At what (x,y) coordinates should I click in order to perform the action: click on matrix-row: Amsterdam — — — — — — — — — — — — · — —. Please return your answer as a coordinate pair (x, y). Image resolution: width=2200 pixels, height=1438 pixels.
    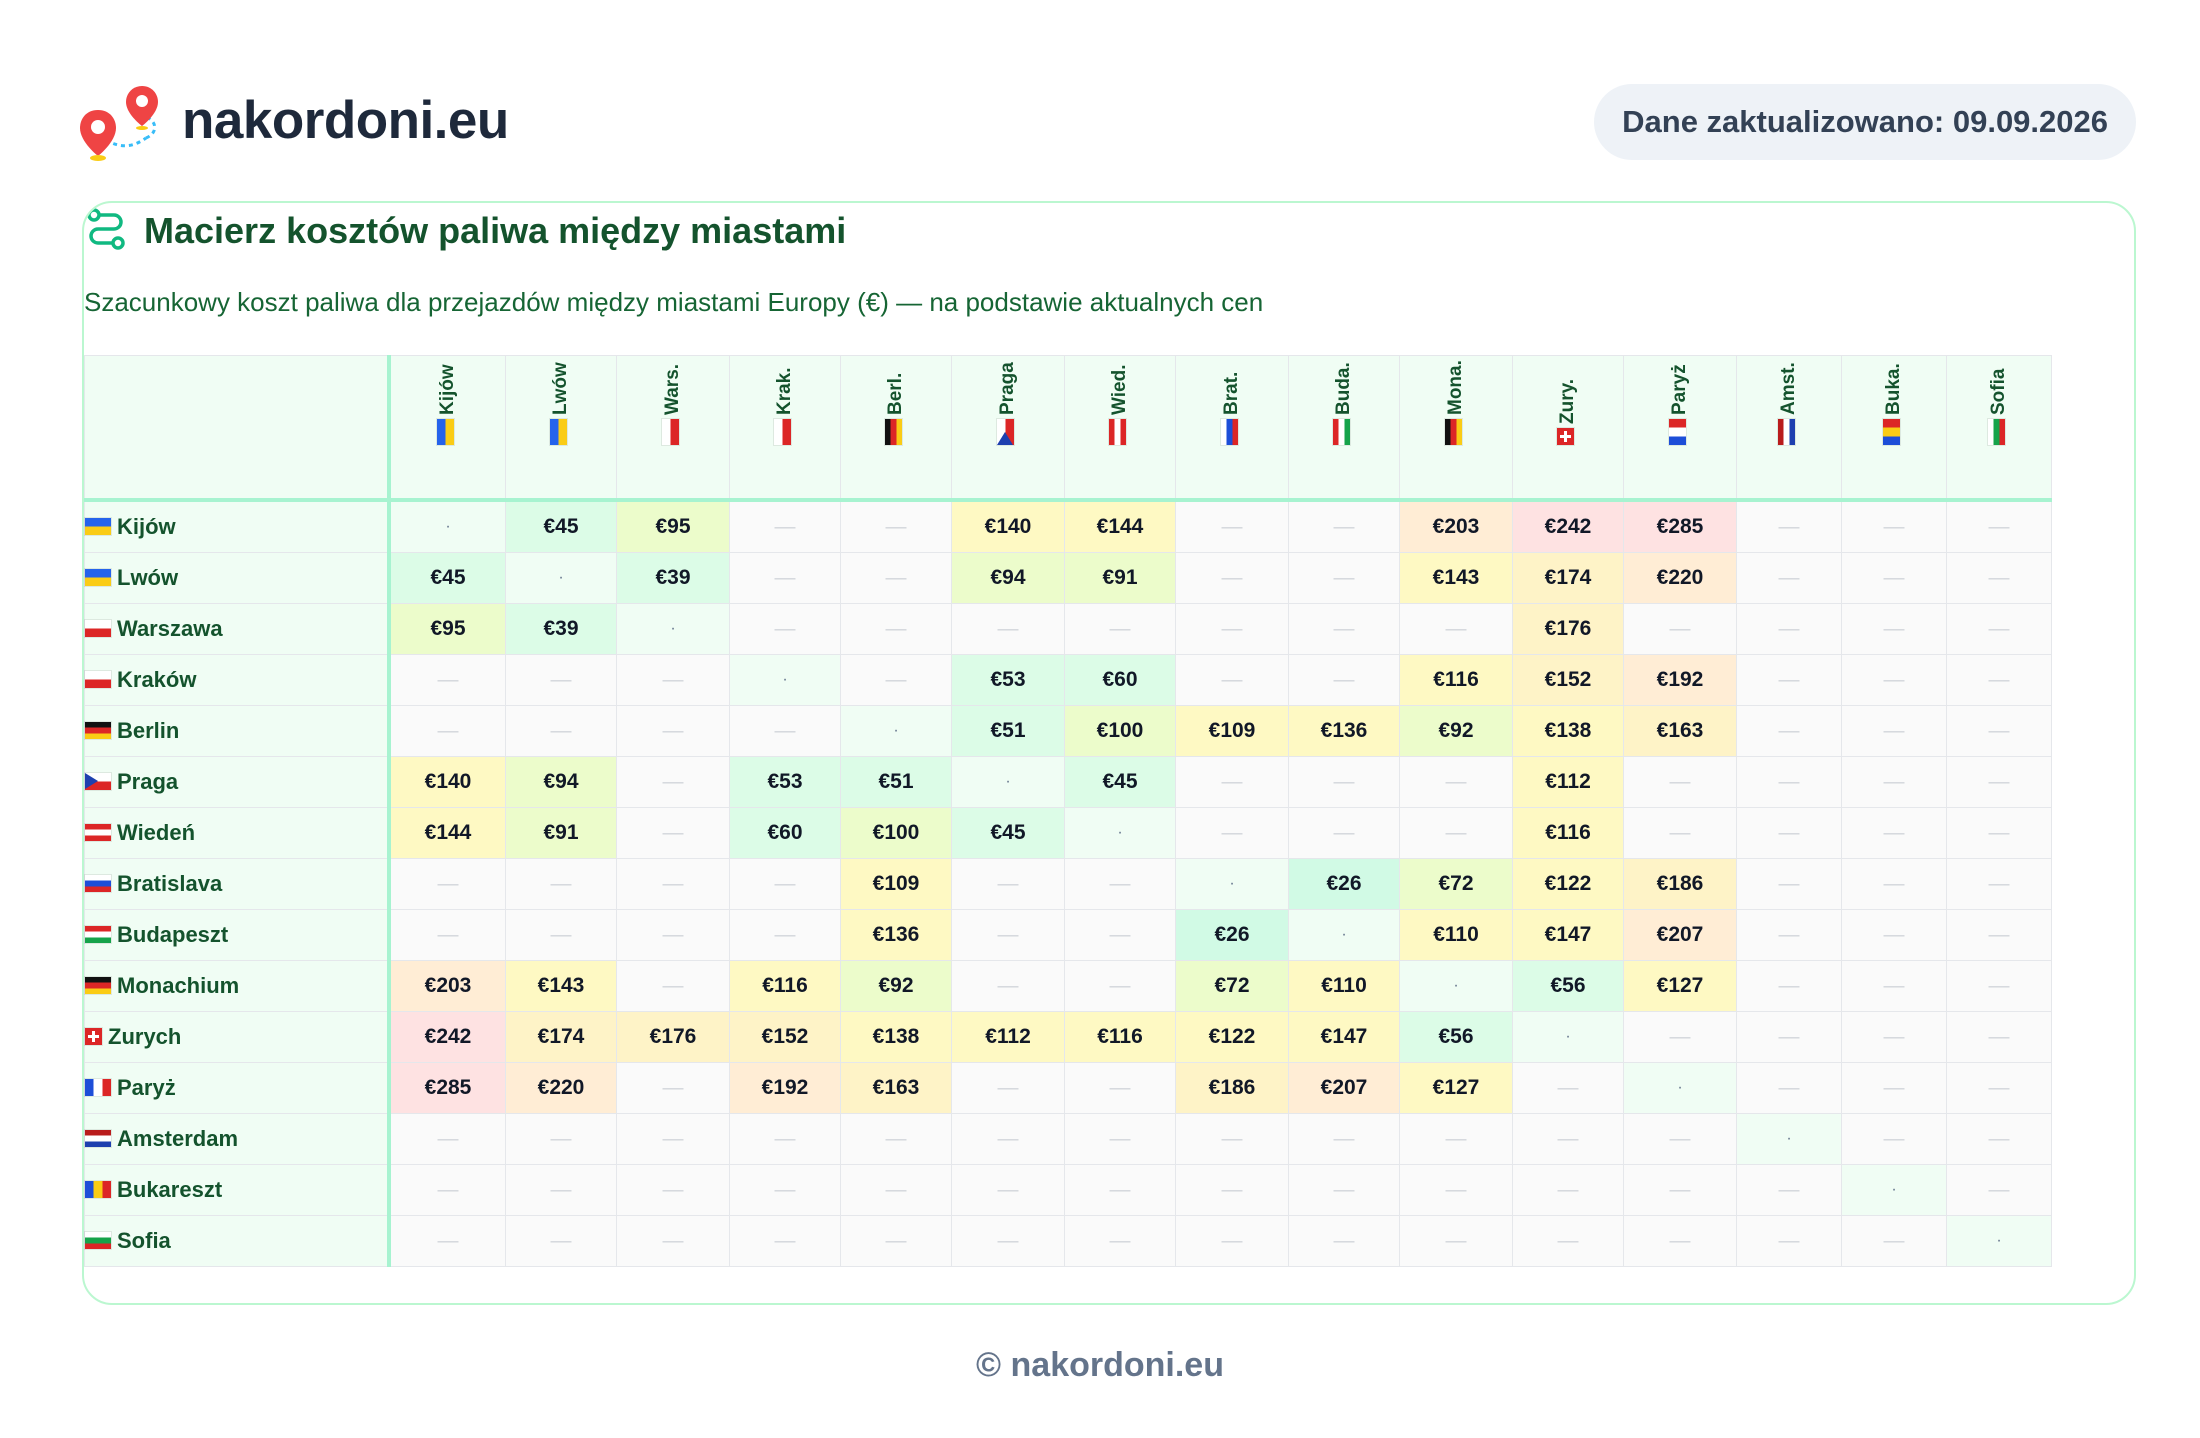
    Looking at the image, I should click on (1068, 1139).